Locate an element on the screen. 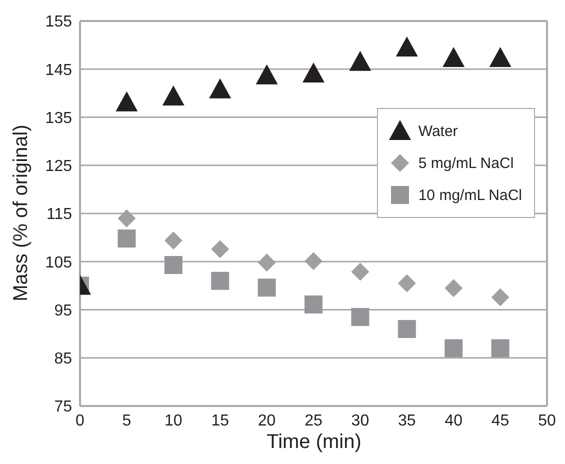 Image resolution: width=565 pixels, height=464 pixels. legend-label: Water is located at coordinates (438, 131).